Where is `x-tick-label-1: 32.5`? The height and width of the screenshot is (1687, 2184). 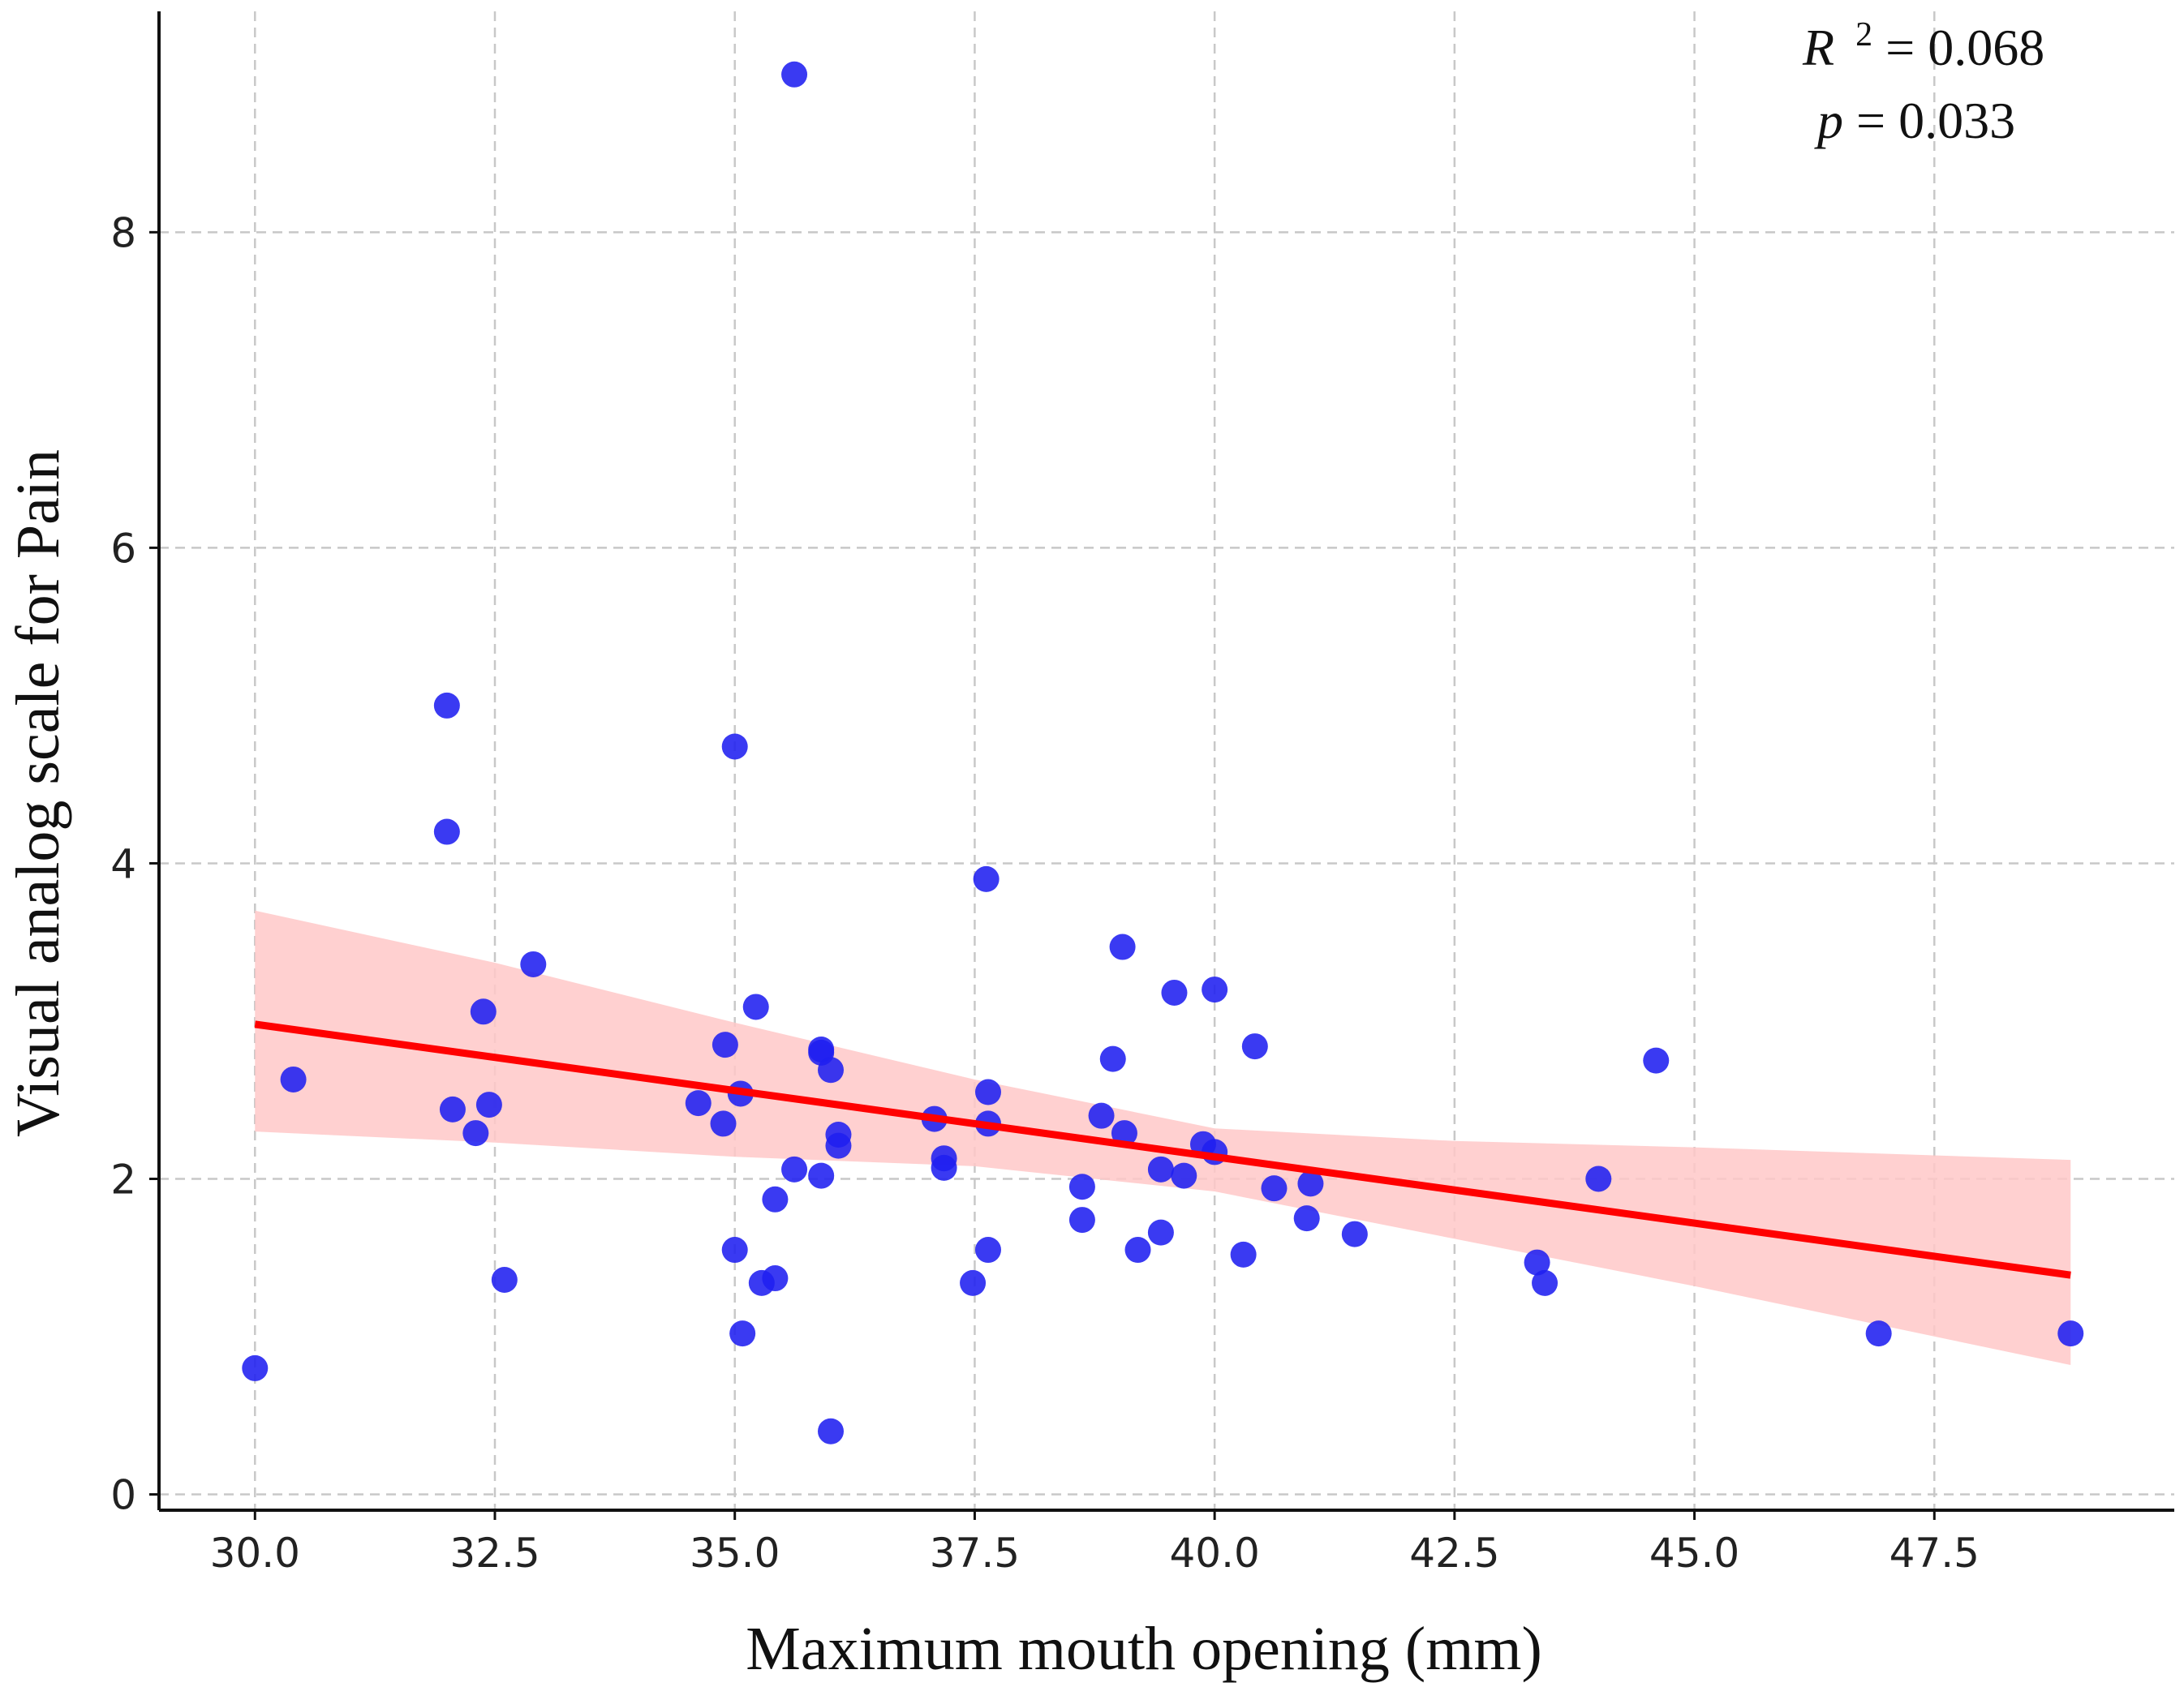
x-tick-label-1: 32.5 is located at coordinates (495, 1553).